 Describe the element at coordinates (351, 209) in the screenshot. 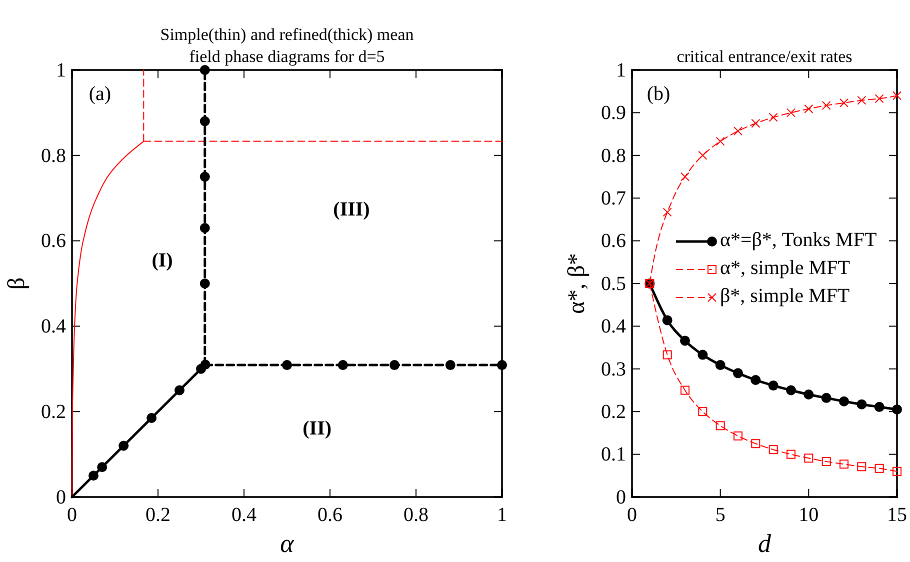

I see `annotation: (III)` at that location.